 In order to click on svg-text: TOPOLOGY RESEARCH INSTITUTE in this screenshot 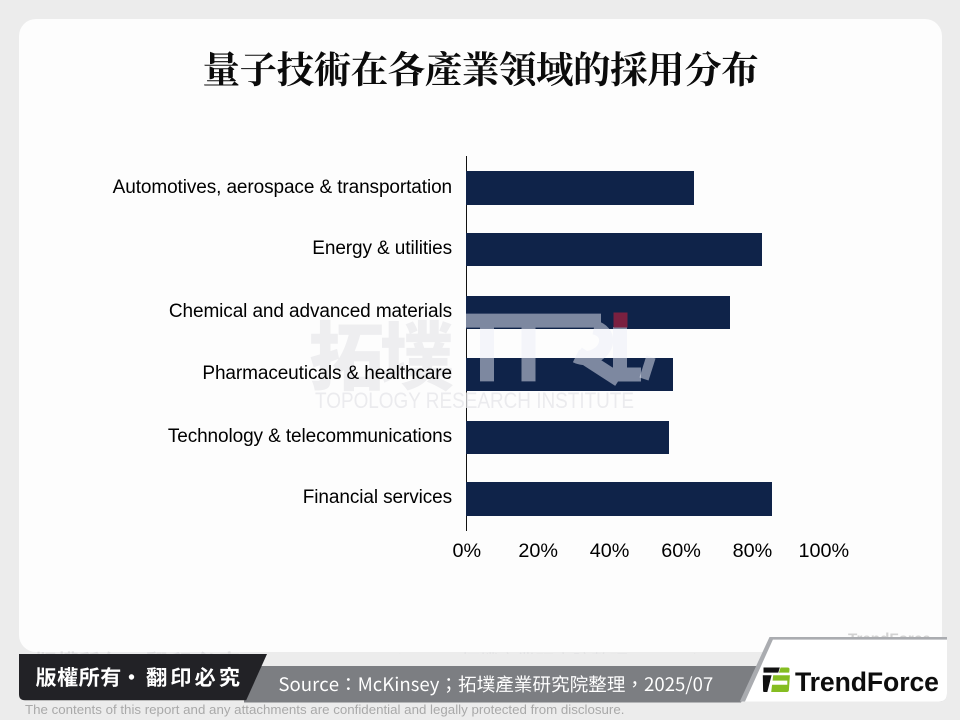, I will do `click(474, 400)`.